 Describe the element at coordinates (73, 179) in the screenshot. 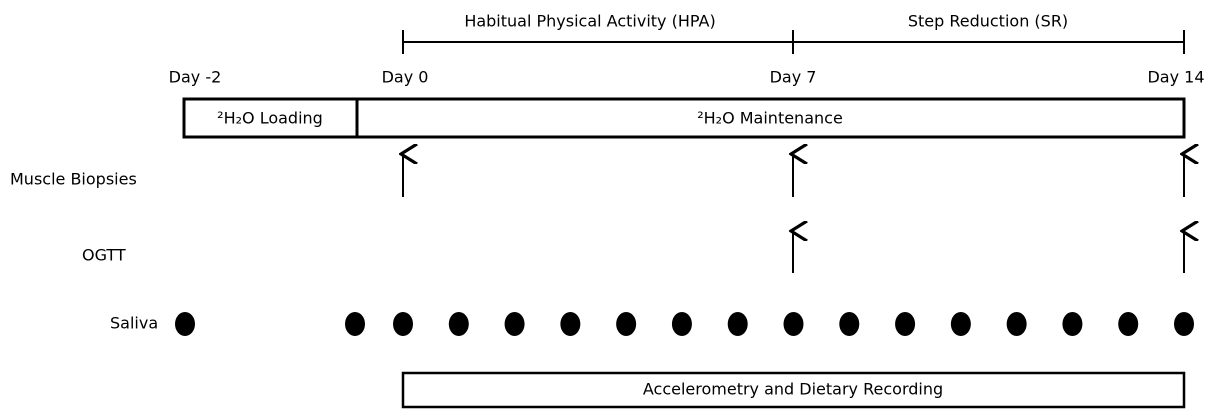

I see `row-label: Muscle Biopsies` at that location.